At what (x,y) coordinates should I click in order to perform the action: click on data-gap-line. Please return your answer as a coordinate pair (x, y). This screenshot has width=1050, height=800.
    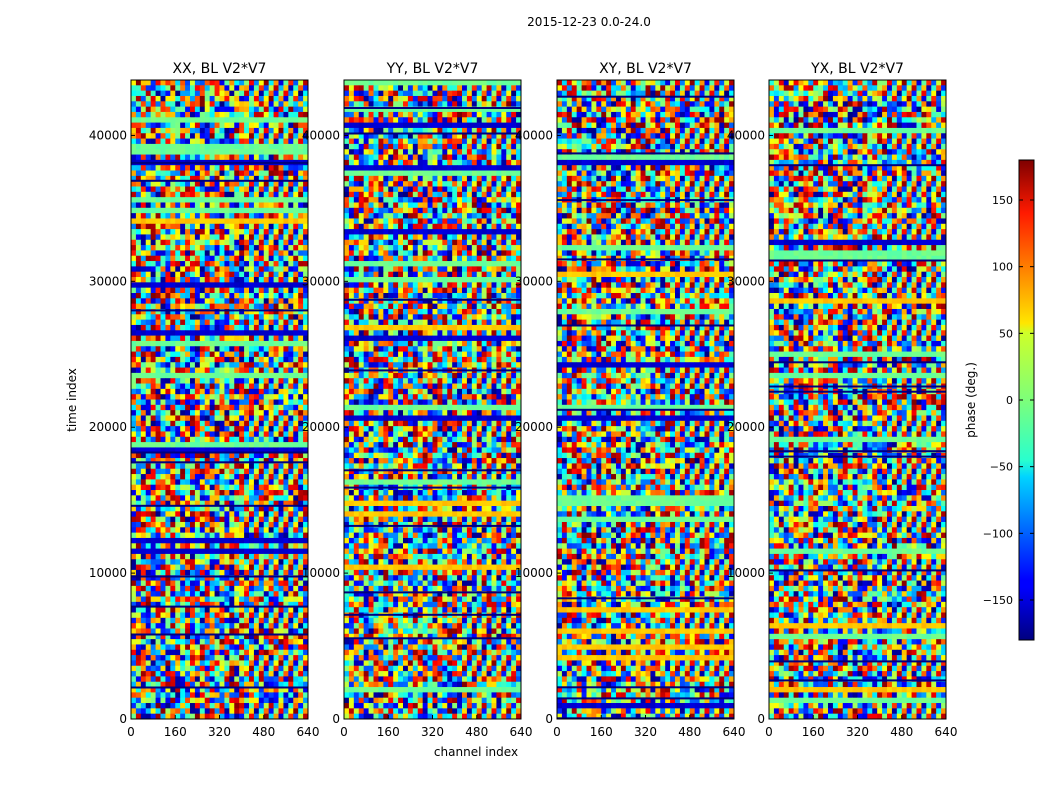
    Looking at the image, I should click on (219, 576).